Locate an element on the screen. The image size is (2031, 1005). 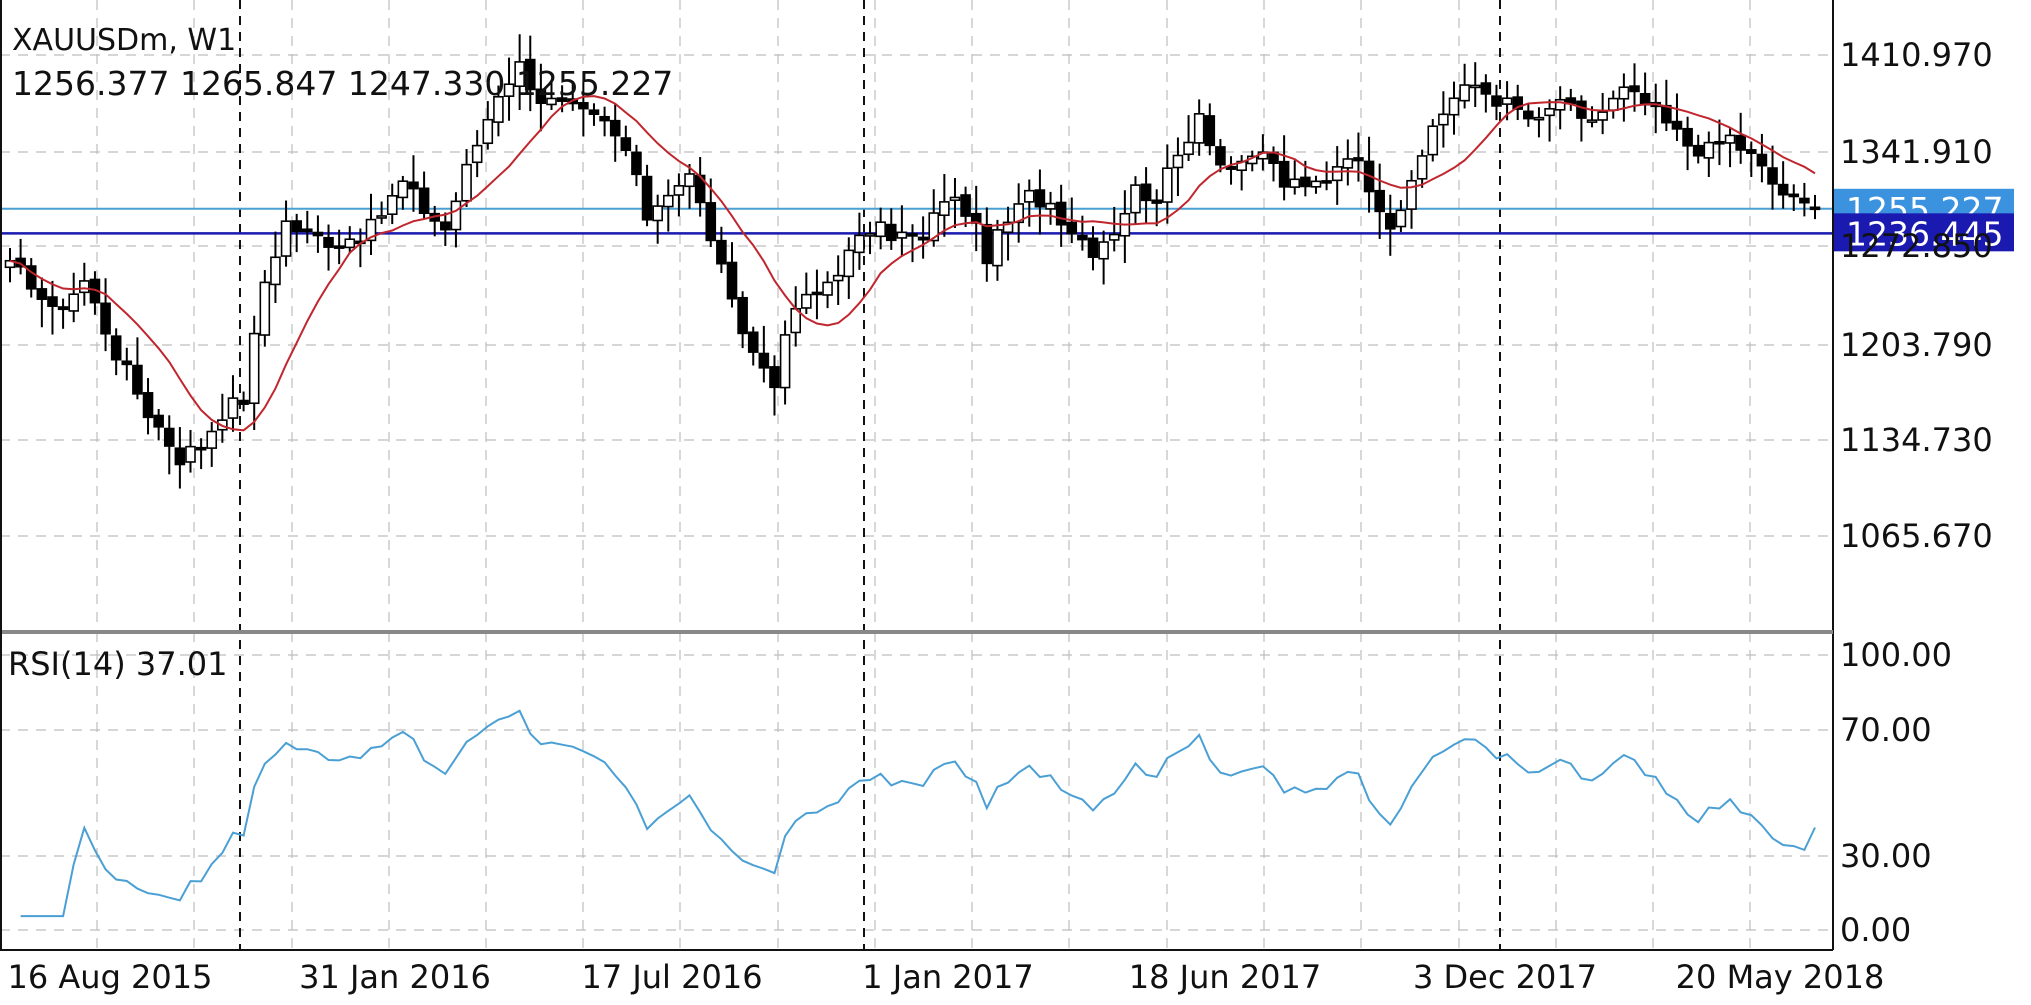
rsi-tick-label: 70.00 is located at coordinates (1886, 730).